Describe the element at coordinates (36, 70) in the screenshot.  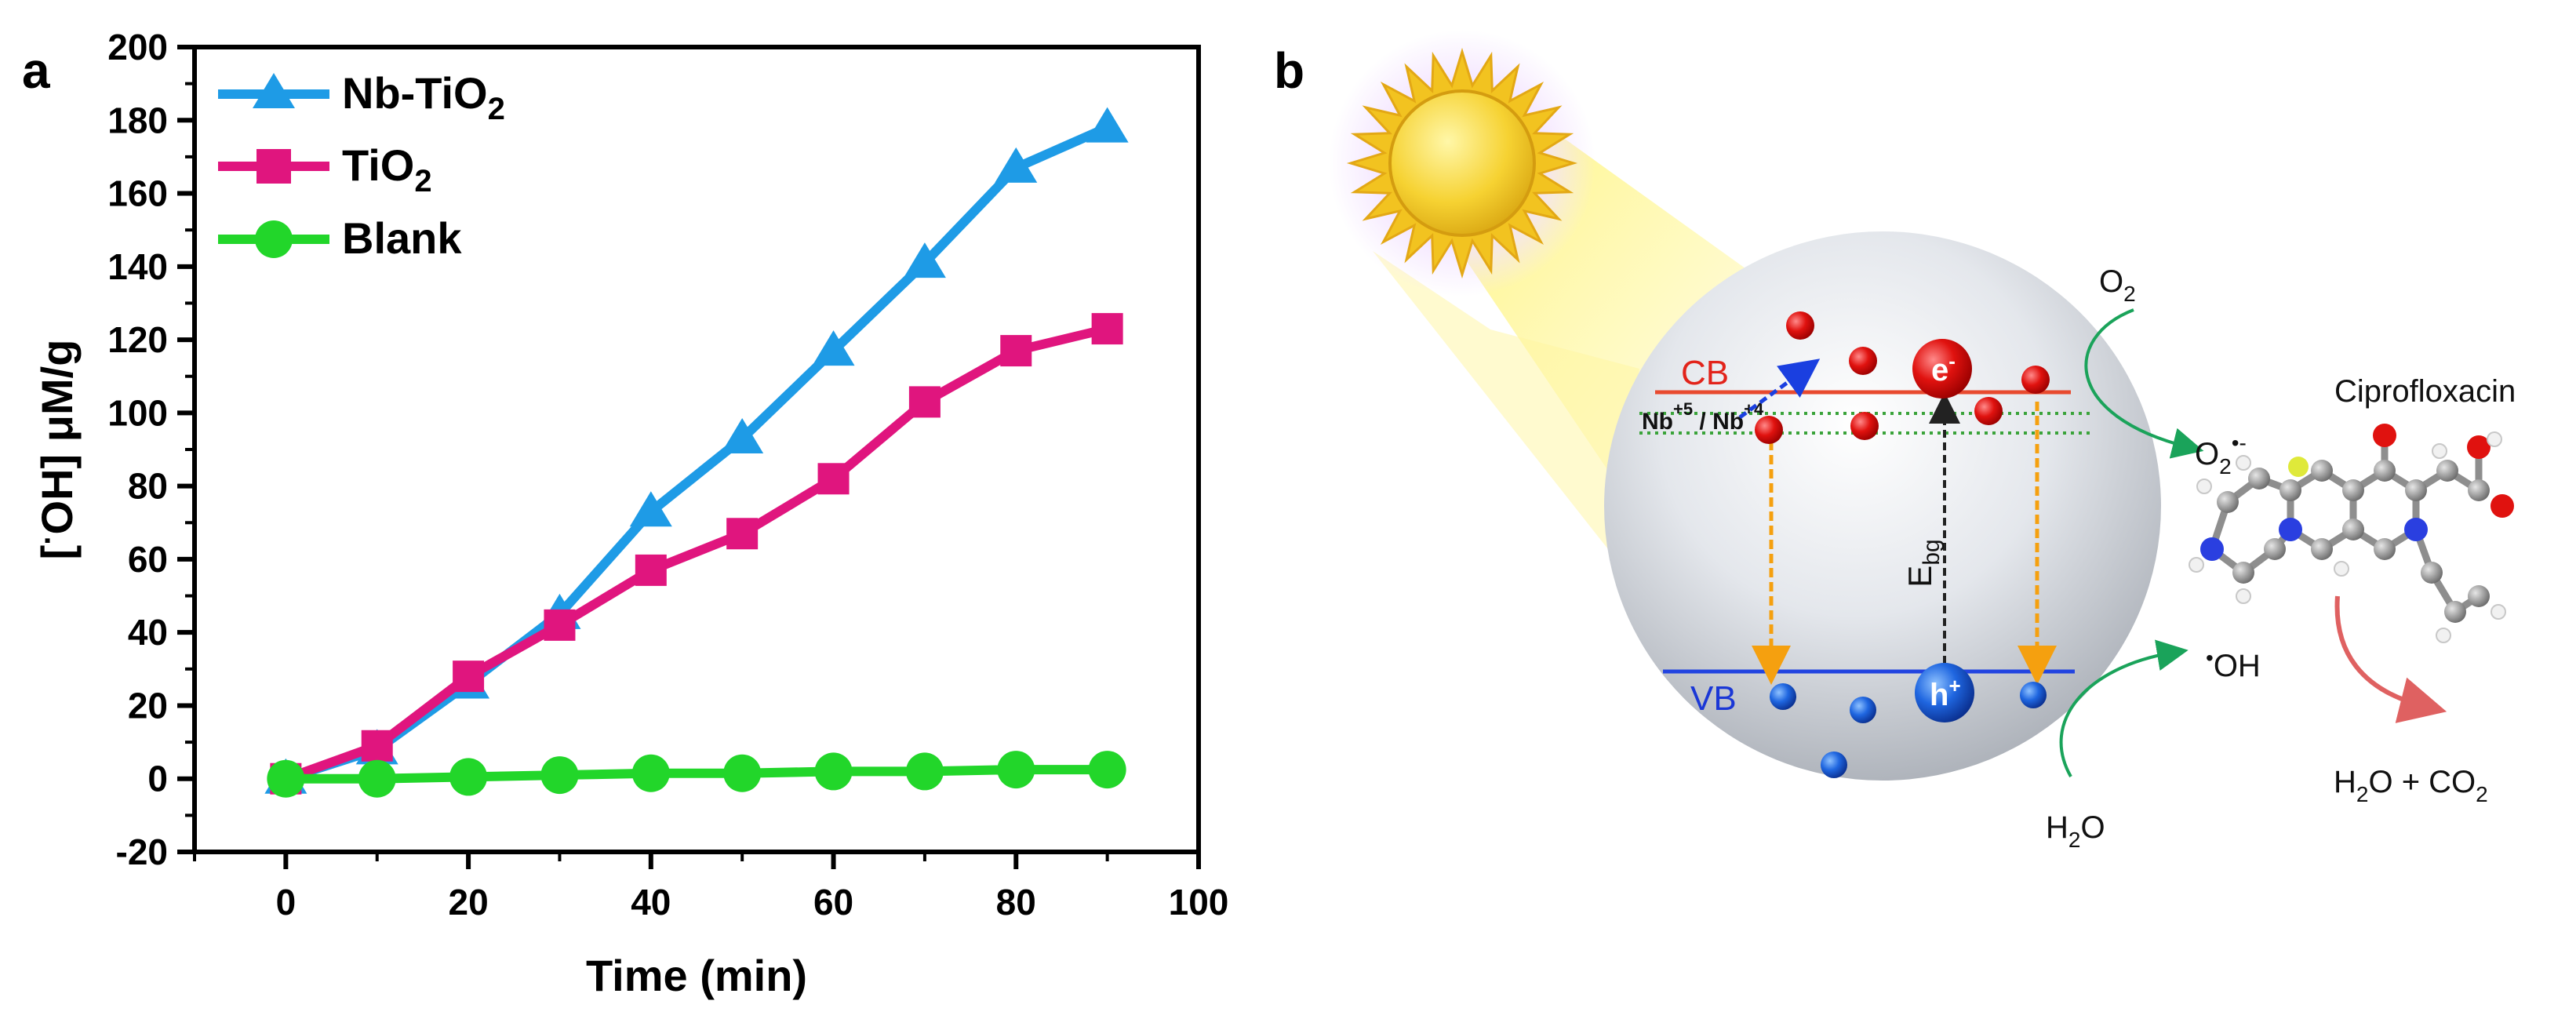
I see `panel-label-a: a` at that location.